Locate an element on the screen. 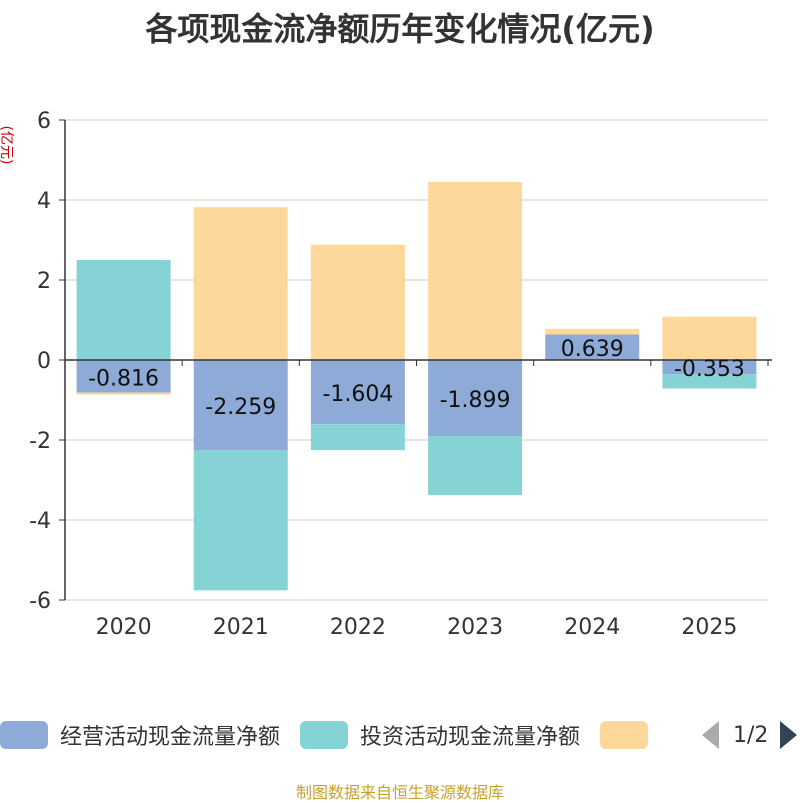 This screenshot has height=803, width=800. pager-next-icon is located at coordinates (789, 735).